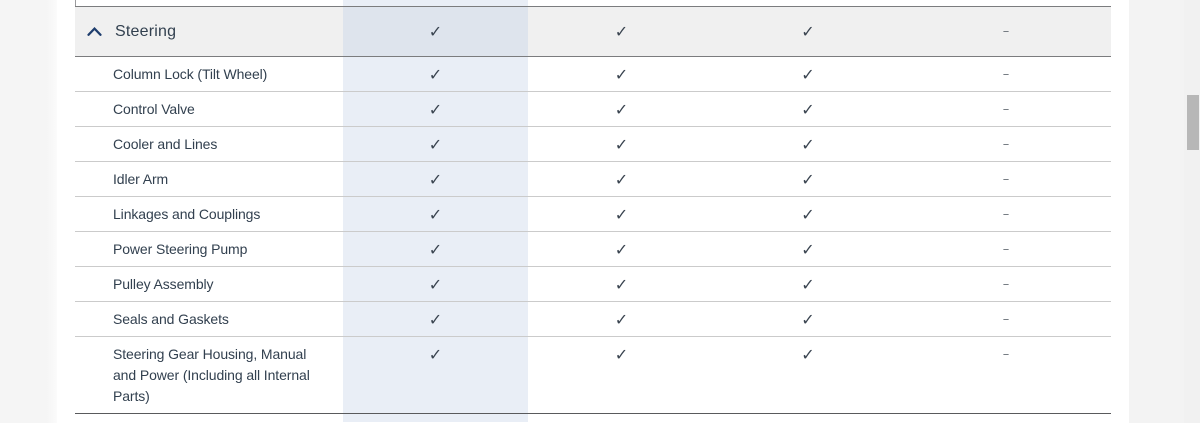  What do you see at coordinates (94, 31) in the screenshot?
I see `chevron-up-icon` at bounding box center [94, 31].